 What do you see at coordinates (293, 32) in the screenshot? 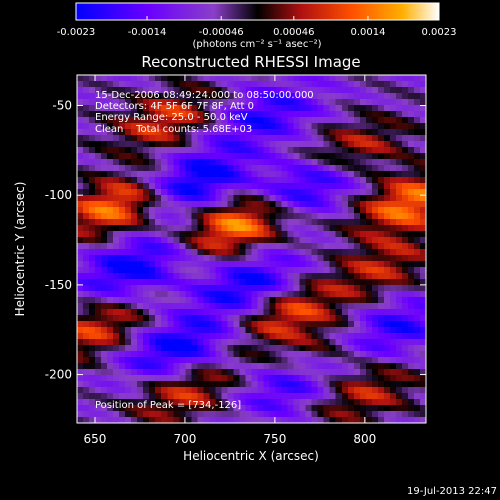
I see `colorbar-tick-label: 0.00046` at bounding box center [293, 32].